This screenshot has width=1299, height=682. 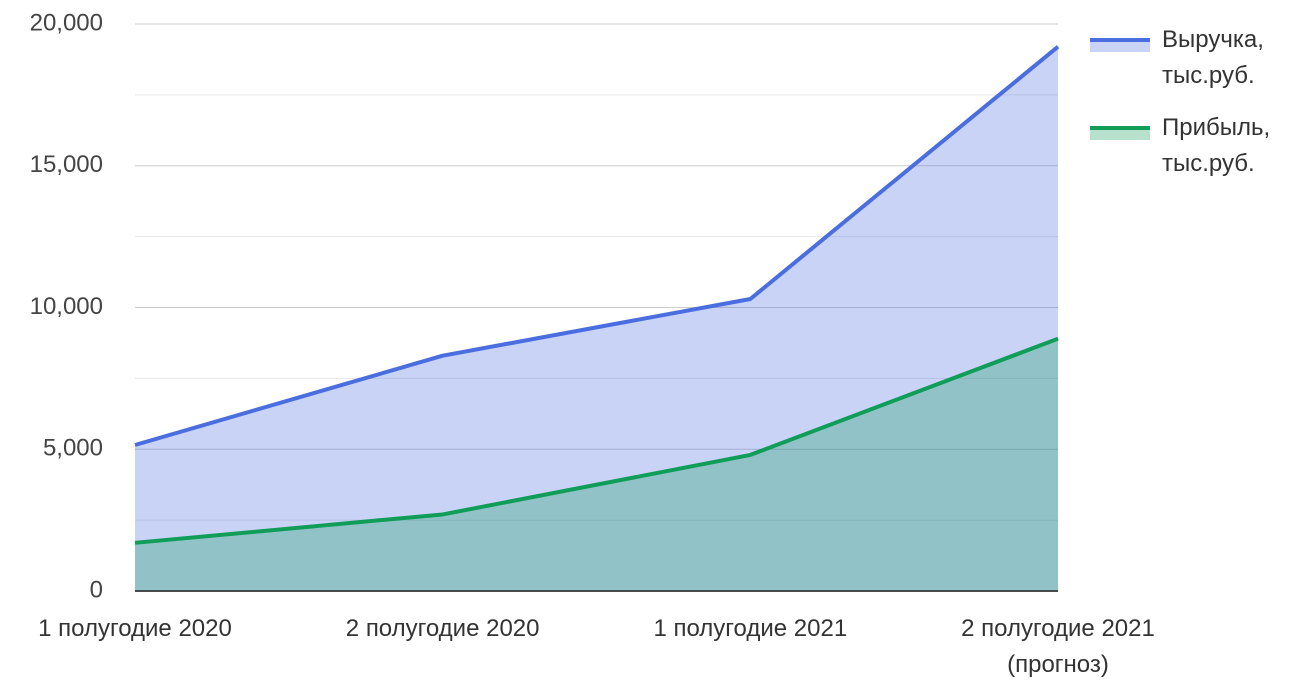 I want to click on x-tick-label: 1 полугодие 2021, so click(x=750, y=628).